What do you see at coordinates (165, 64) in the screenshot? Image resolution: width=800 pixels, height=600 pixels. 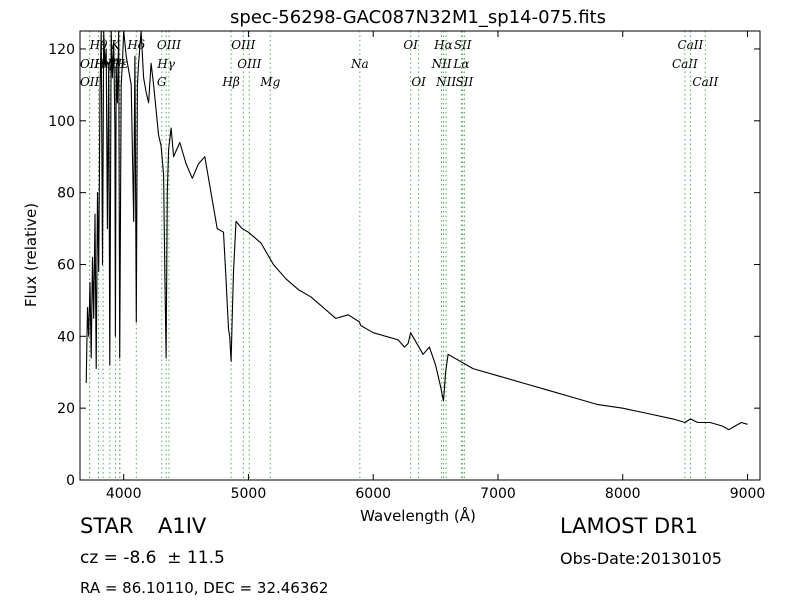 I see `spectral-line-label: Hγ` at bounding box center [165, 64].